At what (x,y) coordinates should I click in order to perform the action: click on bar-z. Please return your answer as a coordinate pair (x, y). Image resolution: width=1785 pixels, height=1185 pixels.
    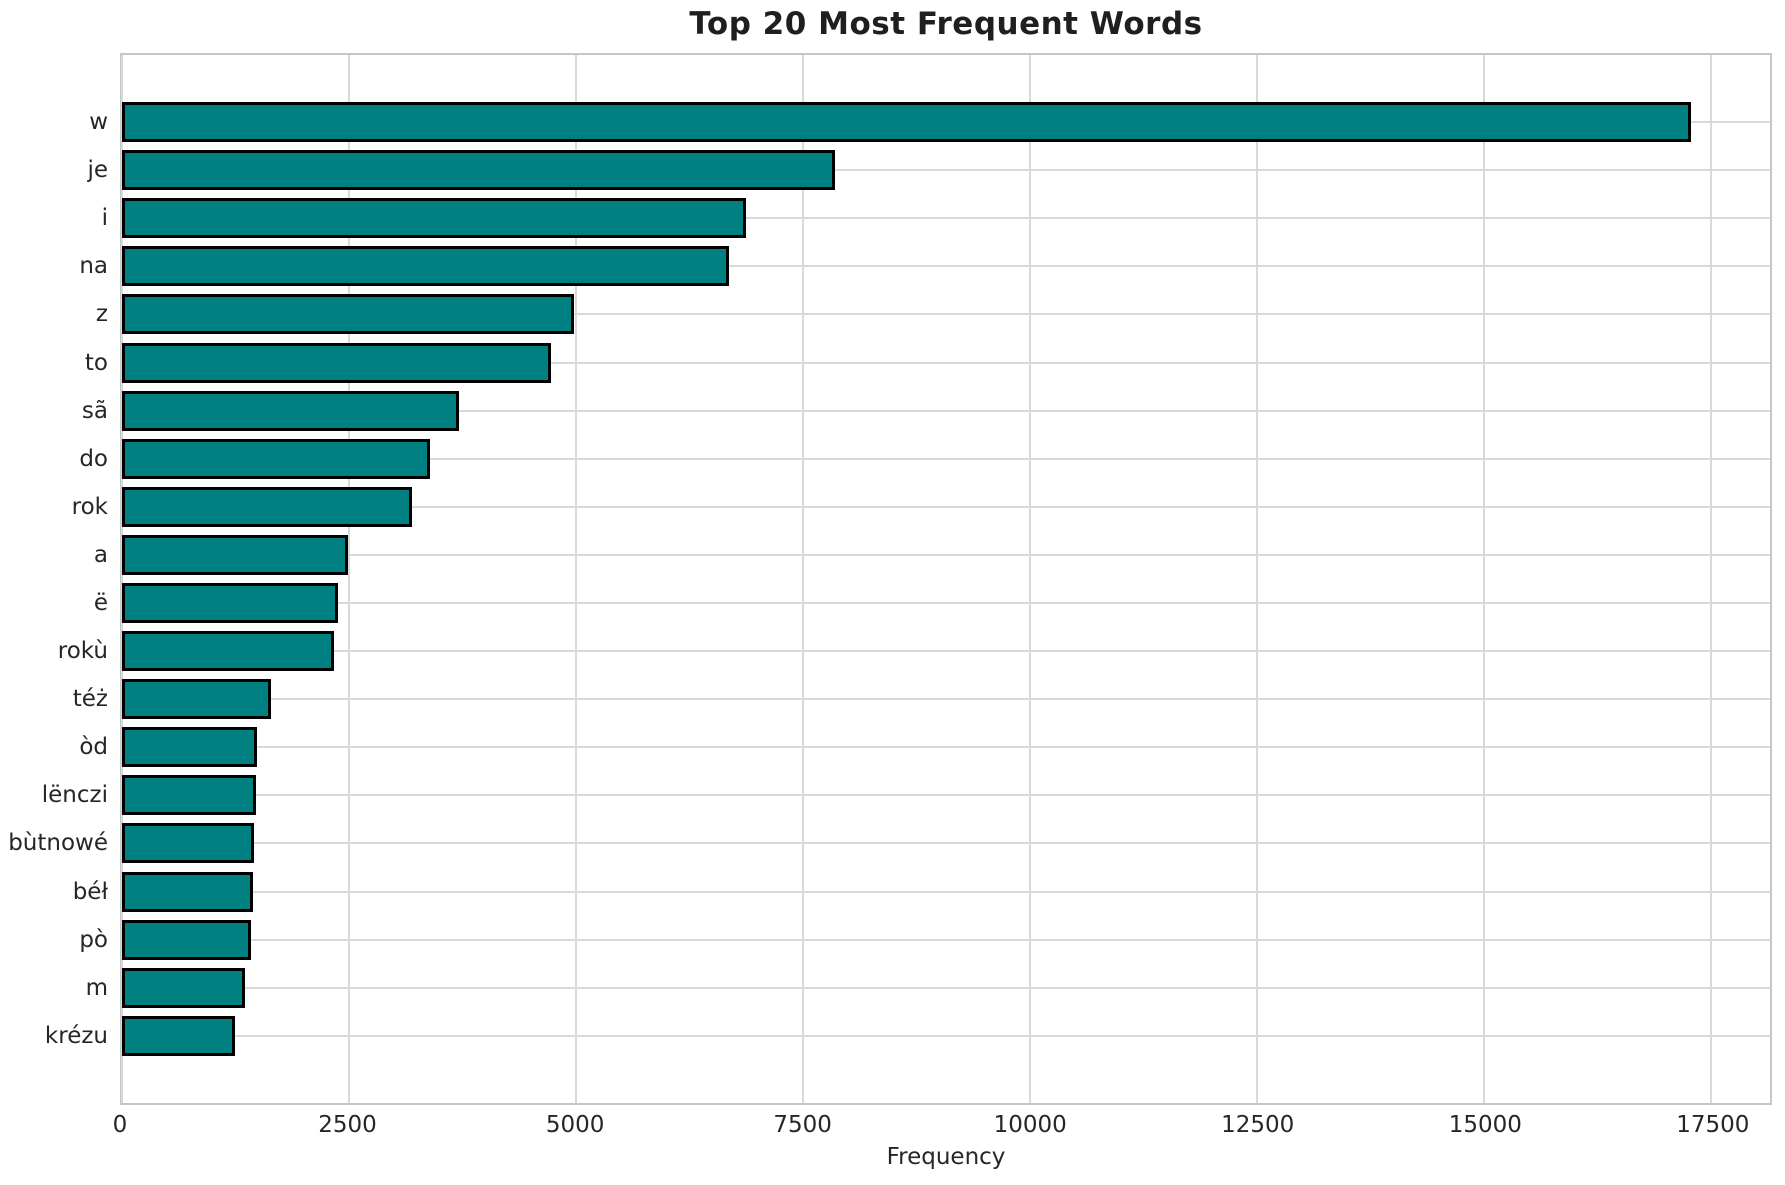
    Looking at the image, I should click on (348, 314).